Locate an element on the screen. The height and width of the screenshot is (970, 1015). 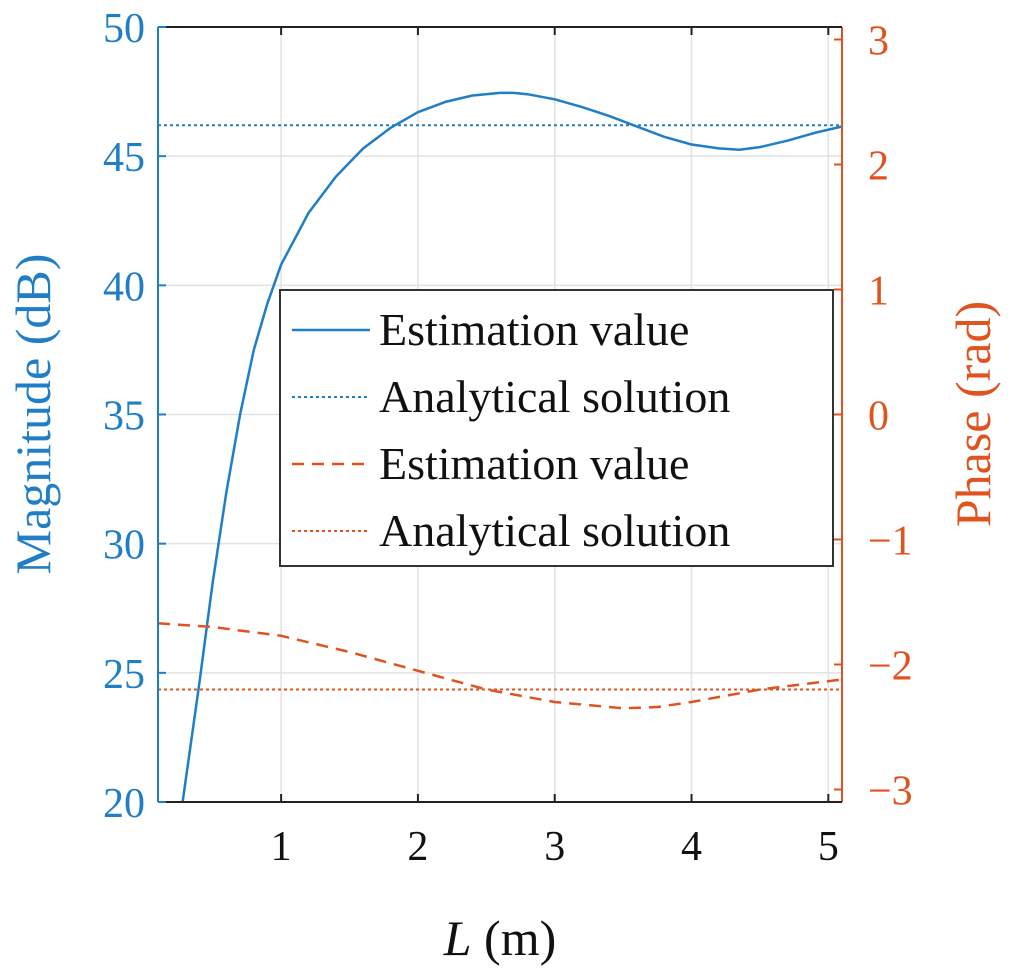
y-left-tick-label: 40 is located at coordinates (124, 287).